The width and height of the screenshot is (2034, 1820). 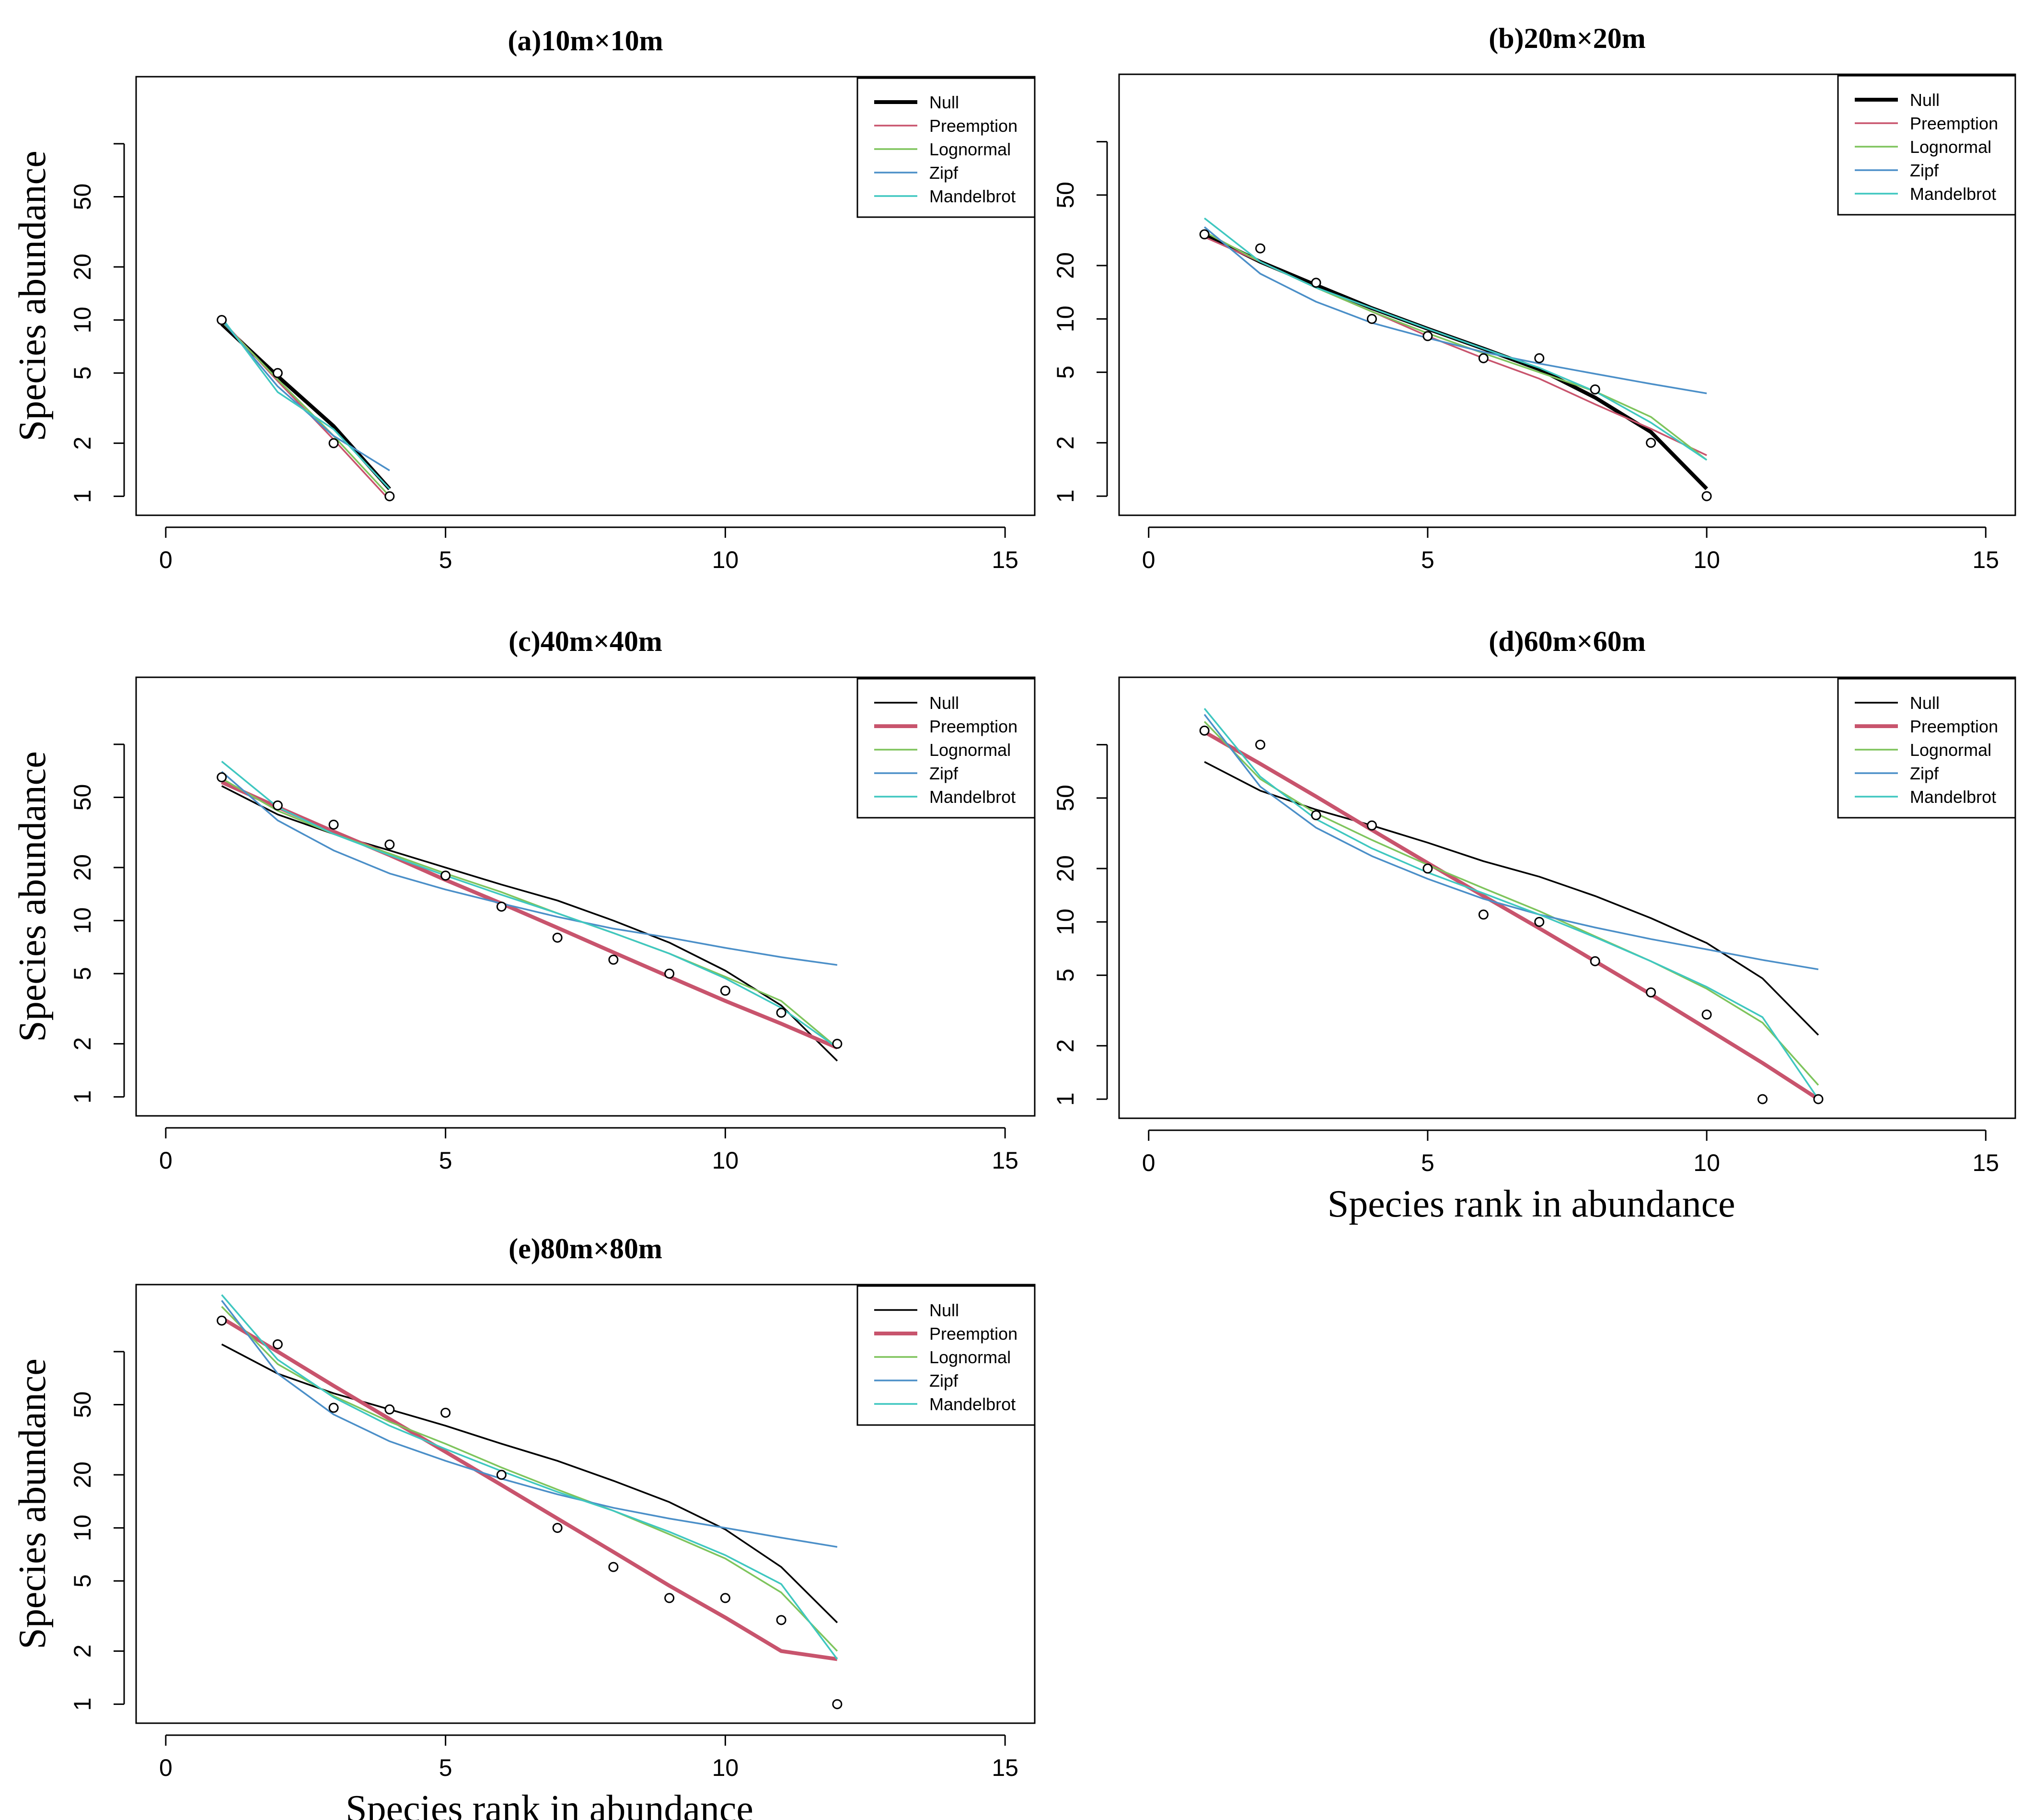 I want to click on y-axis-label: Species abundance, so click(x=33, y=296).